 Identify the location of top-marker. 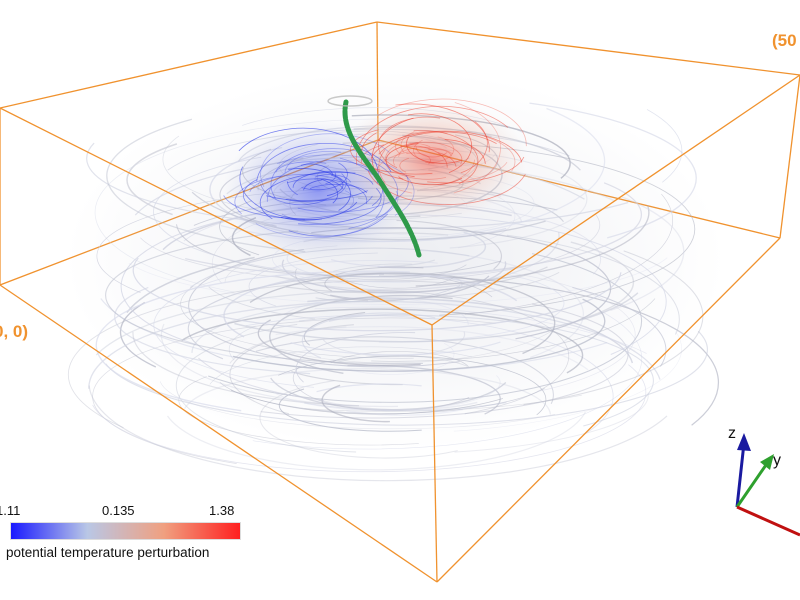
(350, 101).